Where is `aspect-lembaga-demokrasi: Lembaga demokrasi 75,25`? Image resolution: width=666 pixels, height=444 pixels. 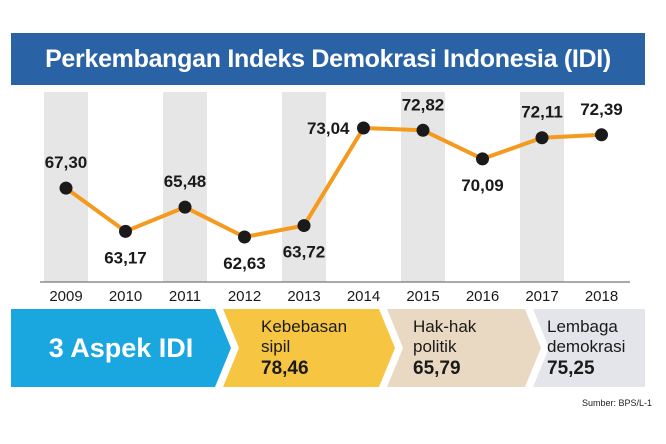
aspect-lembaga-demokrasi: Lembaga demokrasi 75,25 is located at coordinates (586, 348).